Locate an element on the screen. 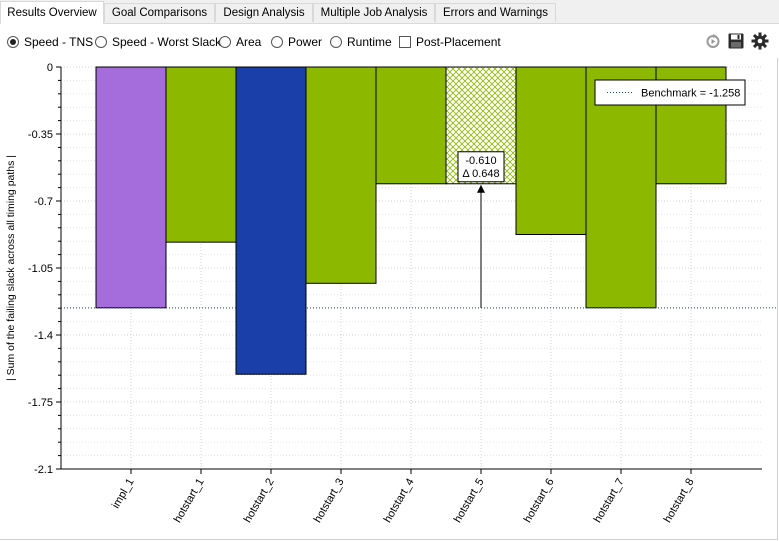 The width and height of the screenshot is (779, 541). radio-area: Area is located at coordinates (240, 42).